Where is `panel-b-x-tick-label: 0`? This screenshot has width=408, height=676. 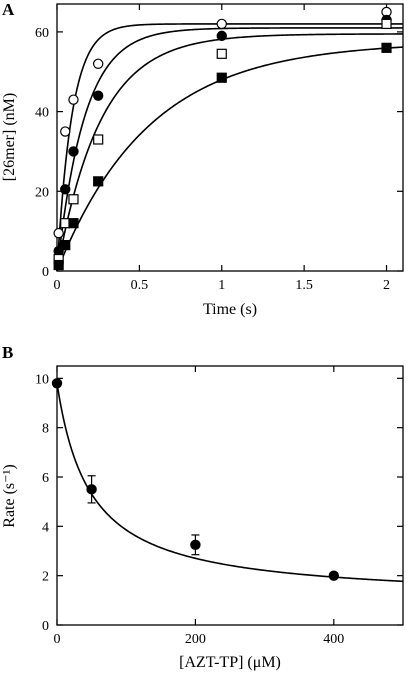 panel-b-x-tick-label: 0 is located at coordinates (57, 639).